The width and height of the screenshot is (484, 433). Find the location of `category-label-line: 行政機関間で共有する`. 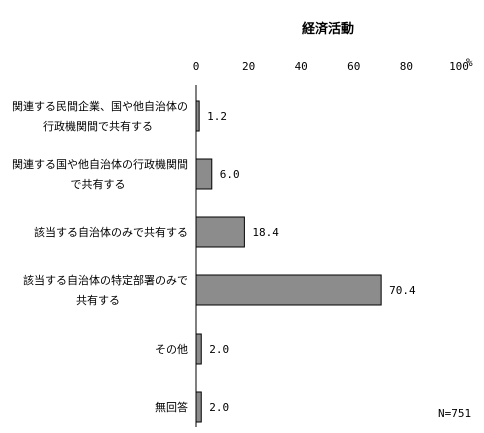

category-label-line: 行政機関間で共有する is located at coordinates (98, 126).